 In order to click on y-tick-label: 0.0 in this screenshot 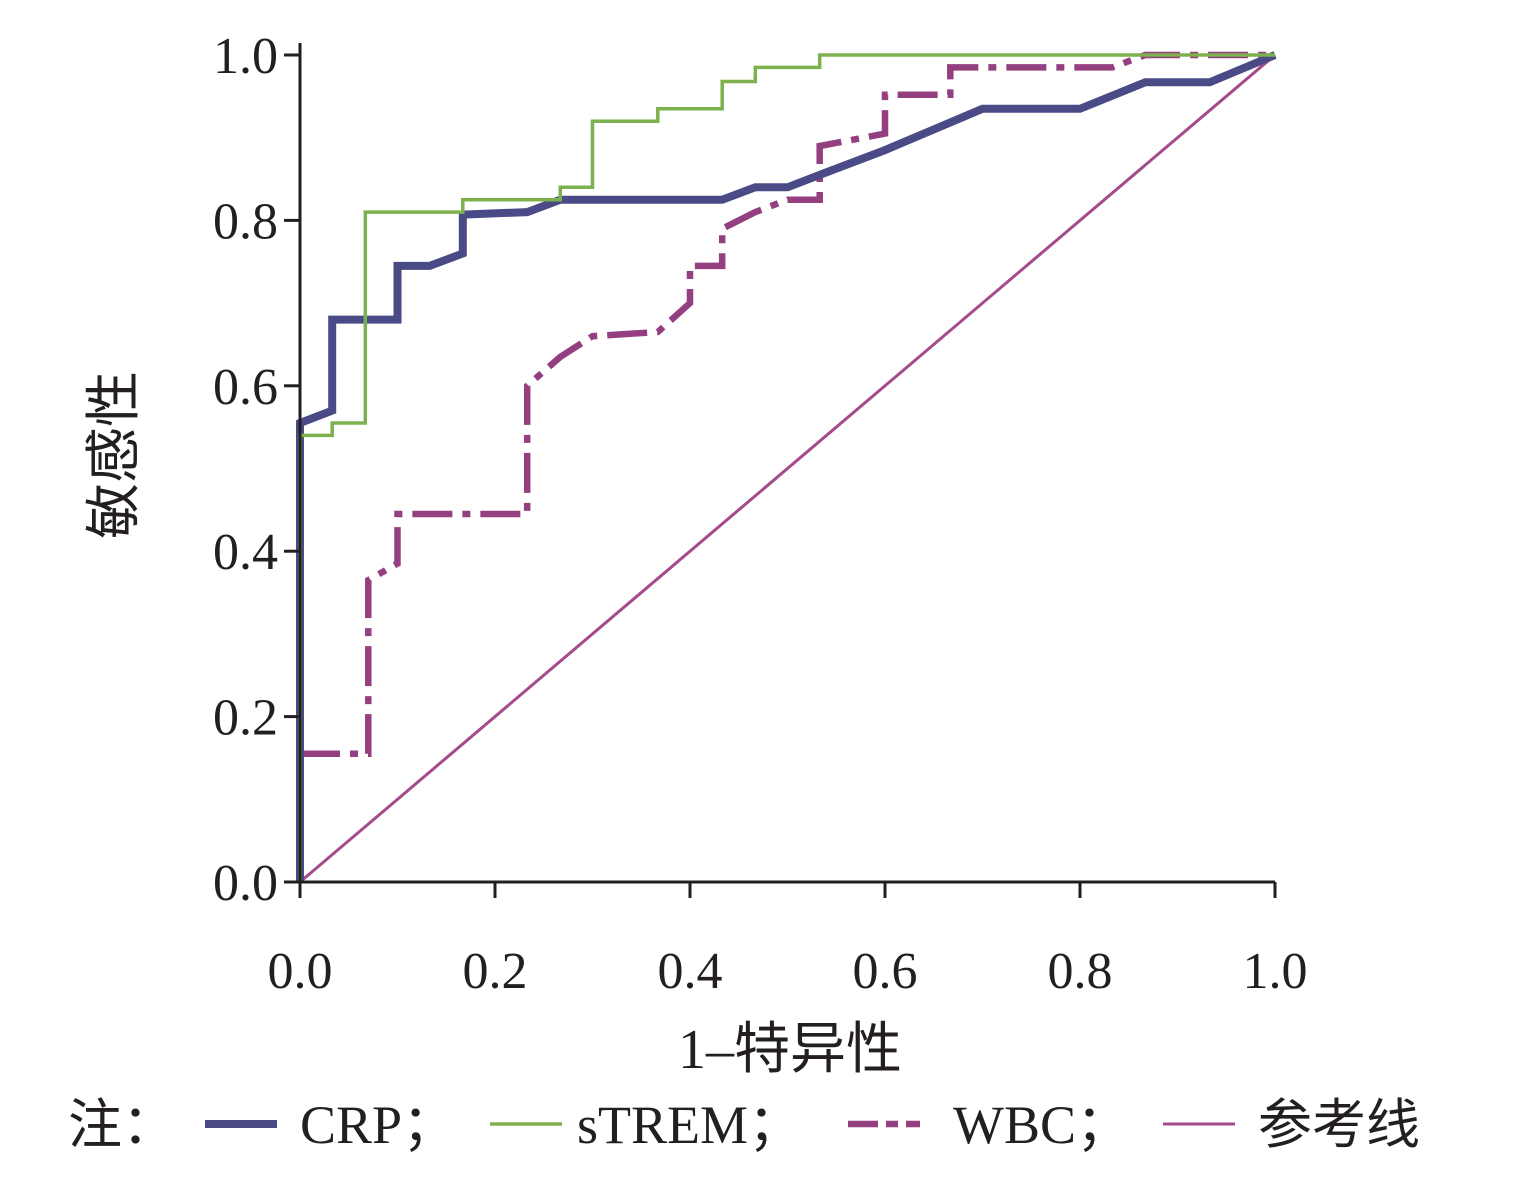, I will do `click(245, 883)`.